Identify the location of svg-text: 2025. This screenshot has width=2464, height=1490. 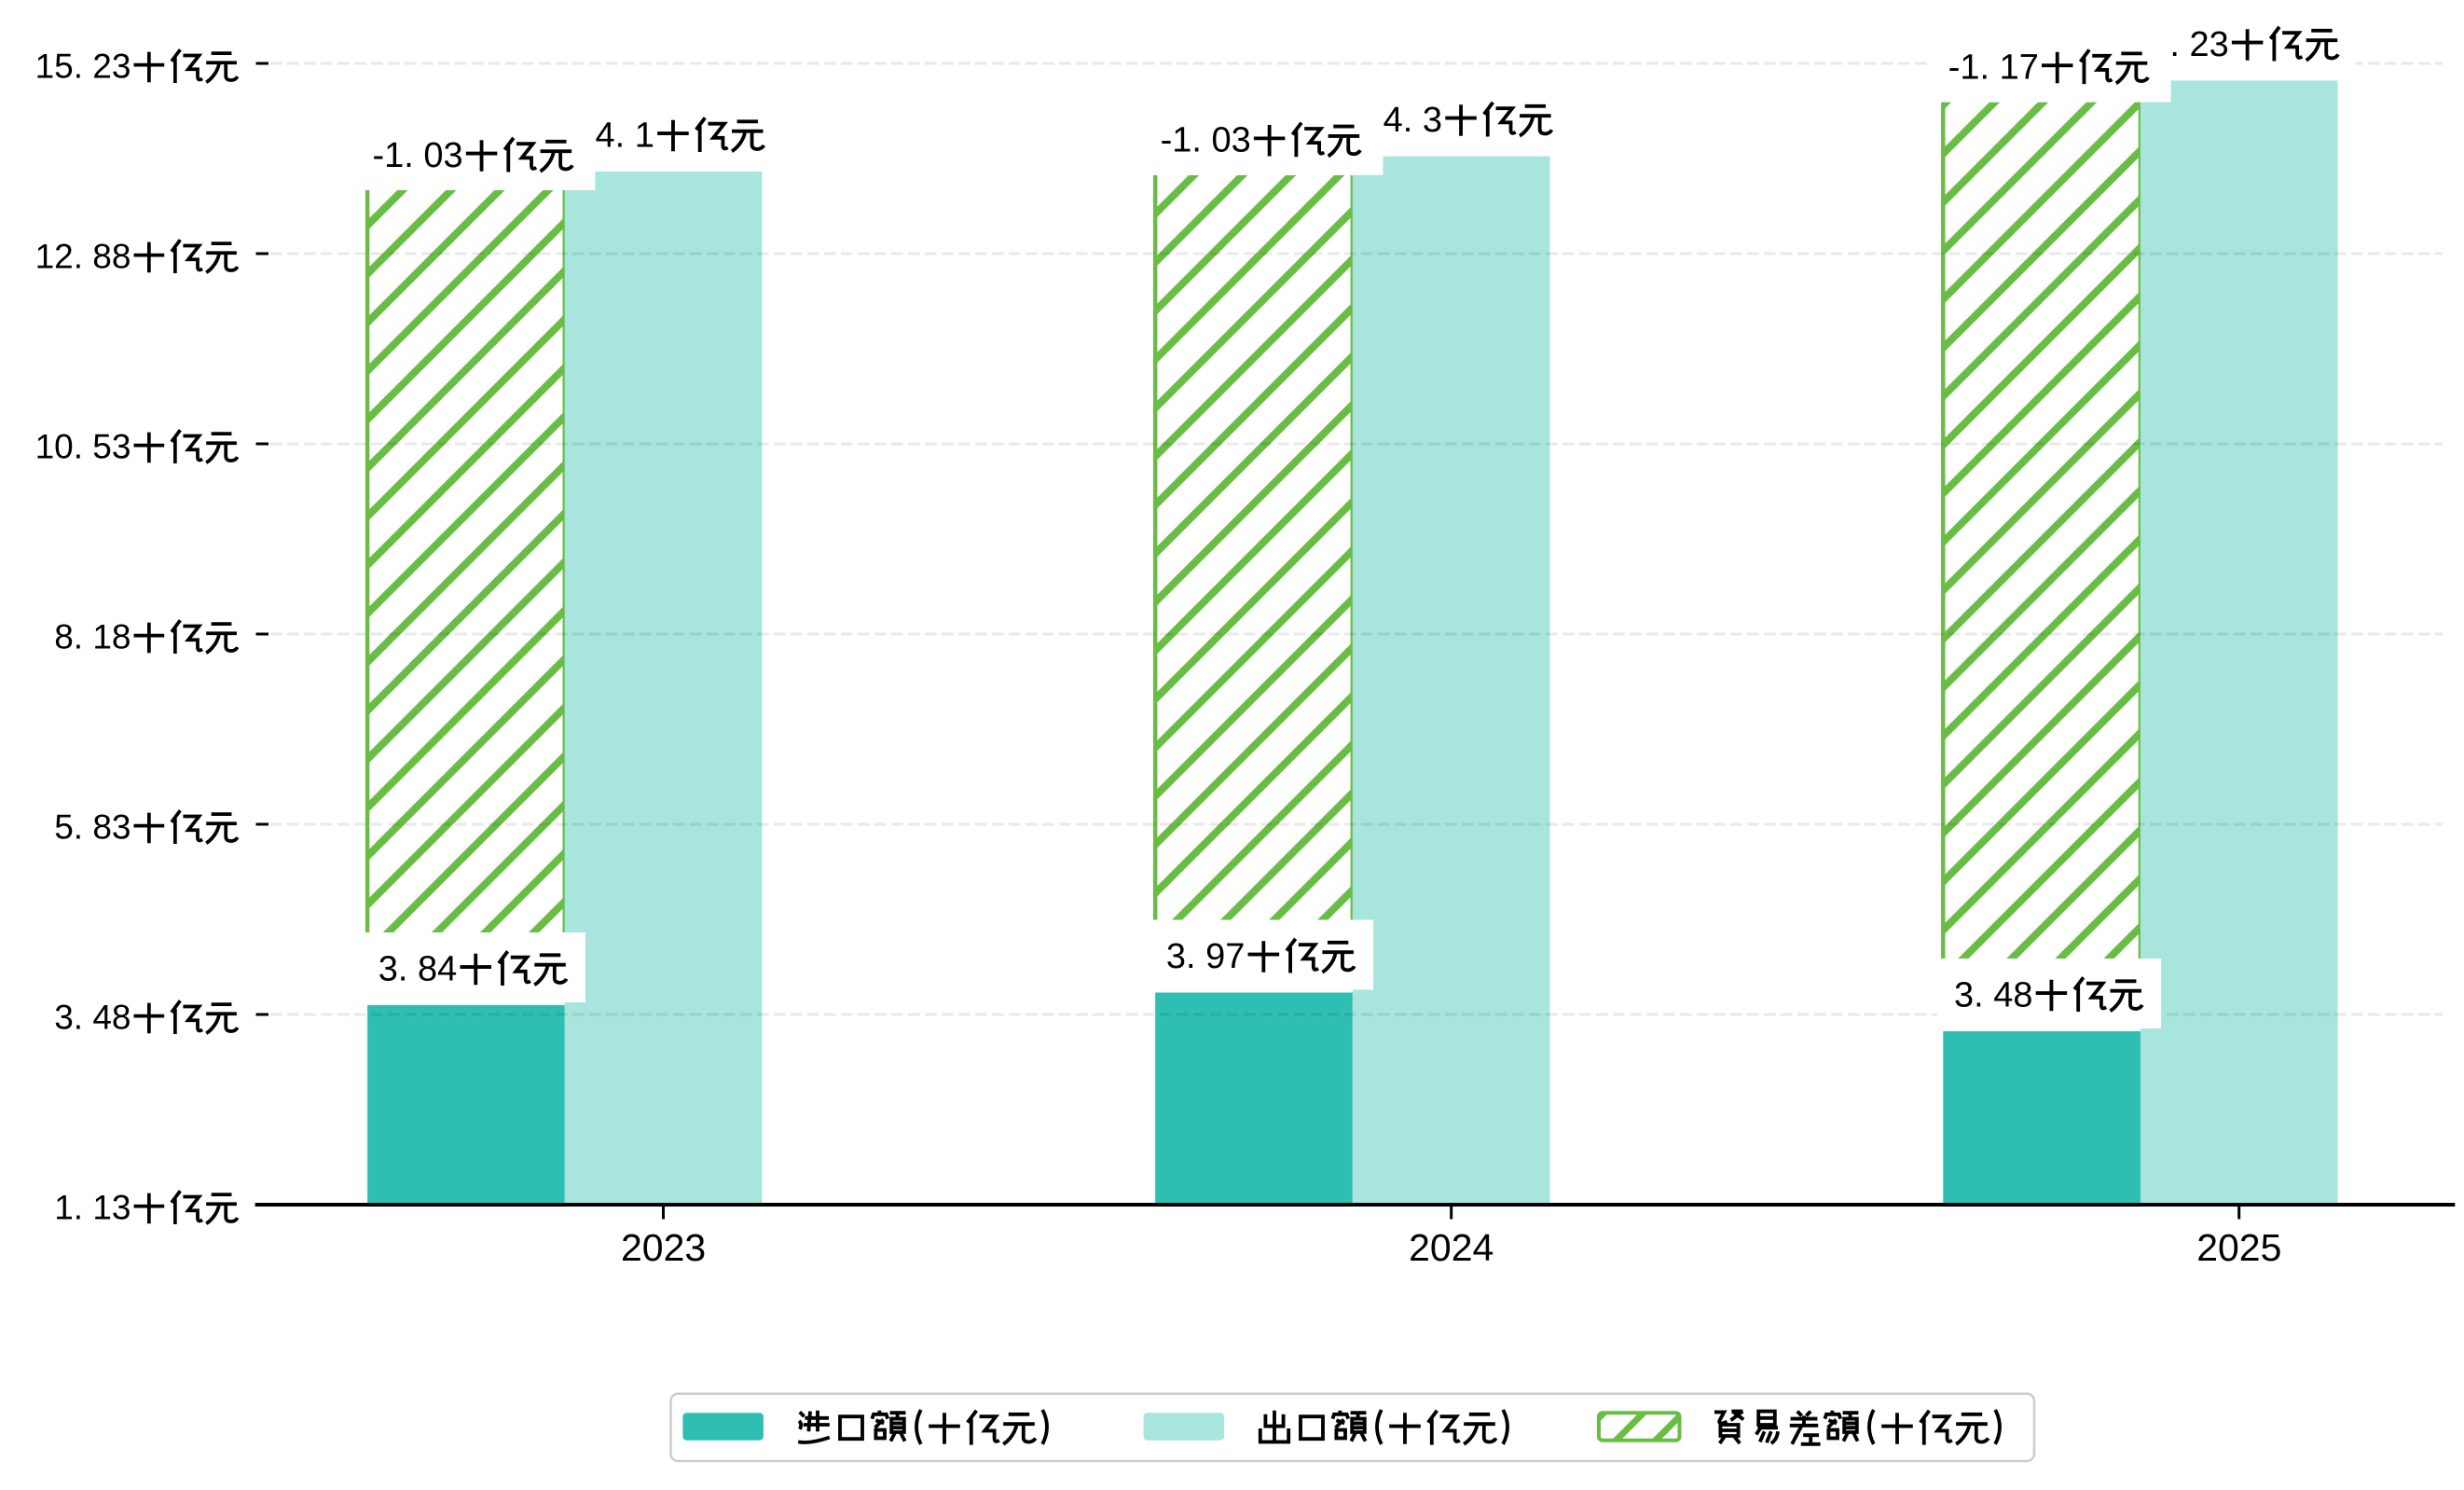
(2238, 1247).